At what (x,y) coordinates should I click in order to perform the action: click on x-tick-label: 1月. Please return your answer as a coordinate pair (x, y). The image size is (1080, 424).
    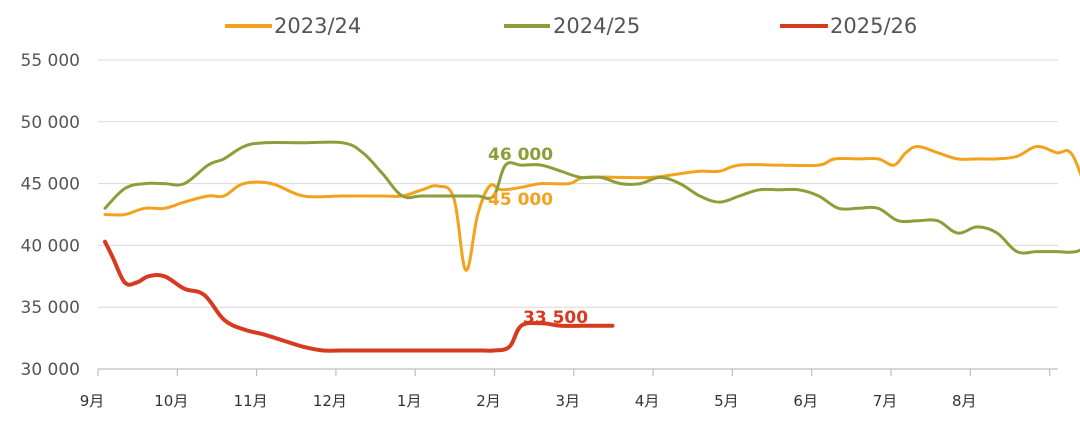
    Looking at the image, I should click on (409, 401).